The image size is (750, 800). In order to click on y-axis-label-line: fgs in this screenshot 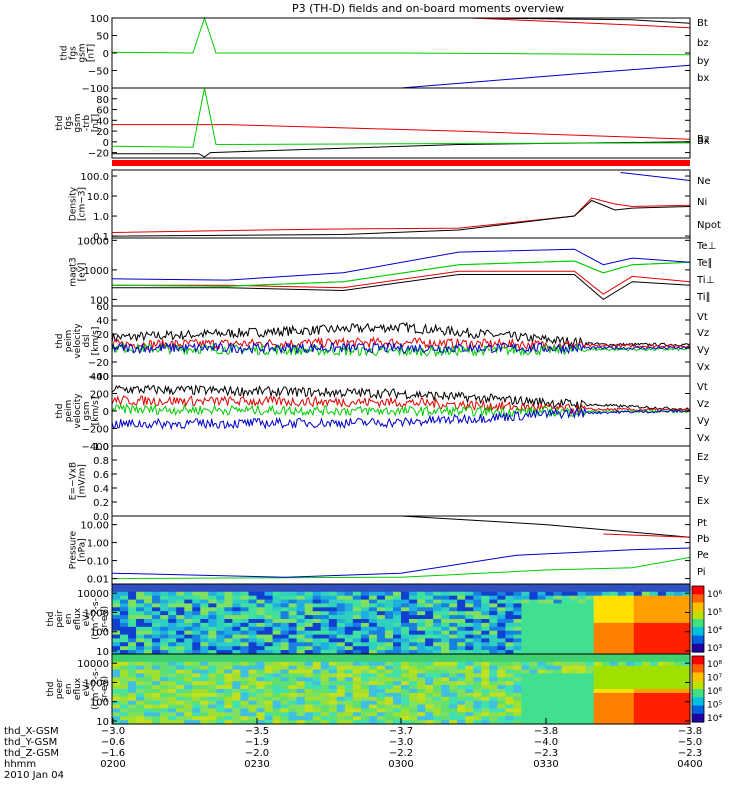, I will do `click(69, 123)`.